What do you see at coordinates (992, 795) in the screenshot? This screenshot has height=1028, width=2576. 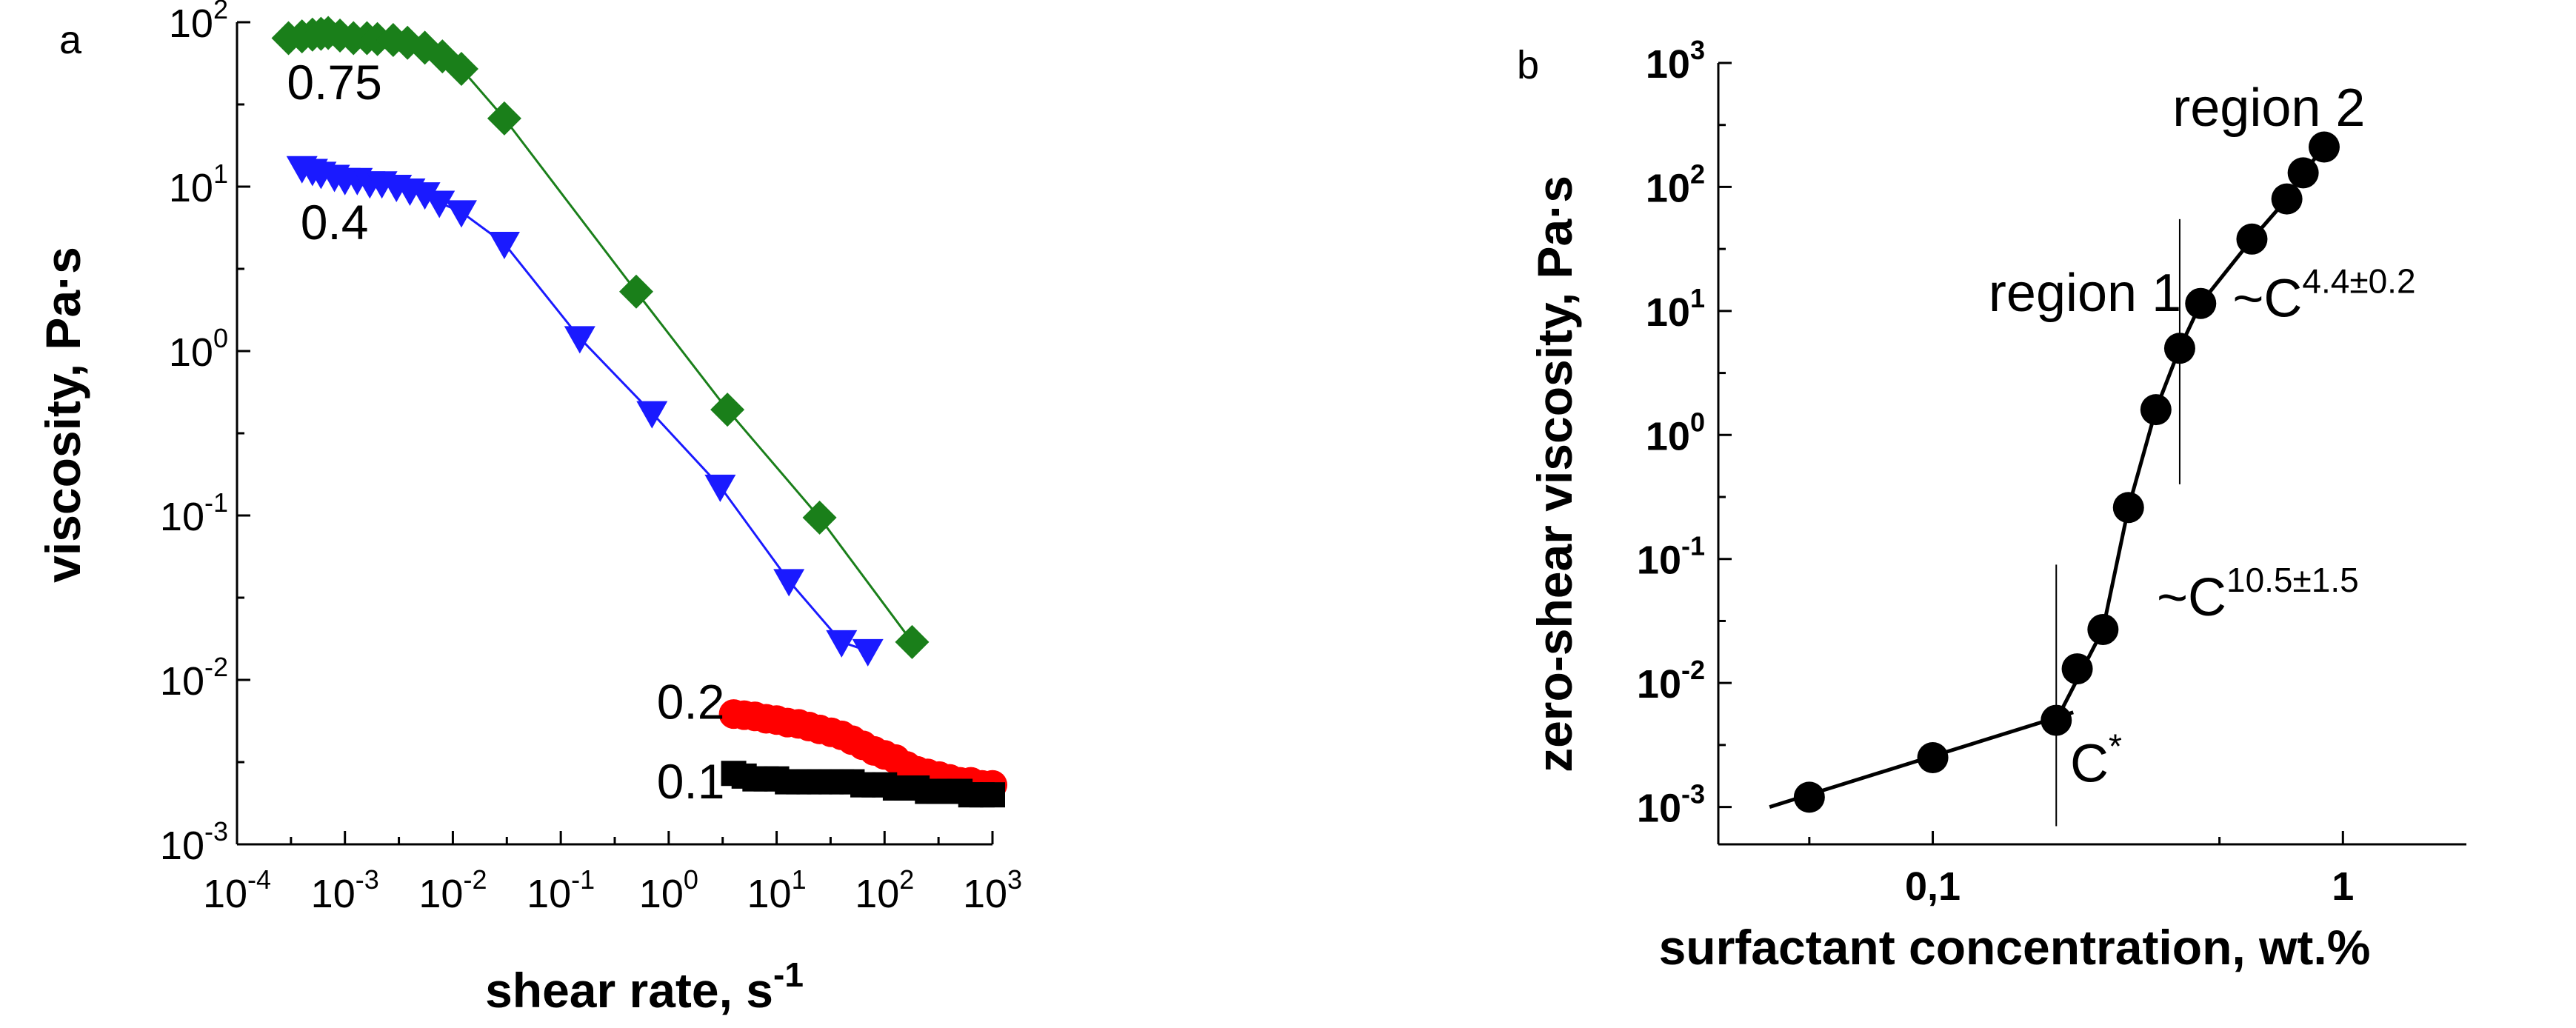 I see `data-point-0.1` at bounding box center [992, 795].